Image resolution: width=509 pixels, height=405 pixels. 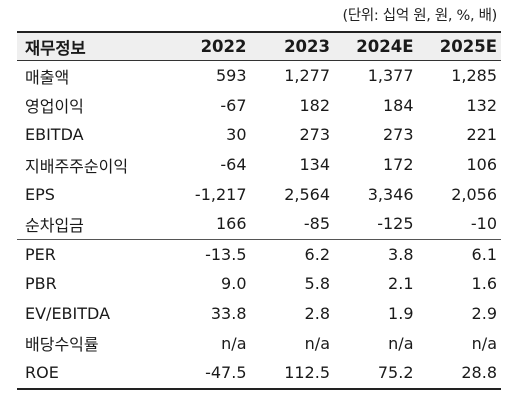 What do you see at coordinates (376, 373) in the screenshot?
I see `table-cell: 75.2` at bounding box center [376, 373].